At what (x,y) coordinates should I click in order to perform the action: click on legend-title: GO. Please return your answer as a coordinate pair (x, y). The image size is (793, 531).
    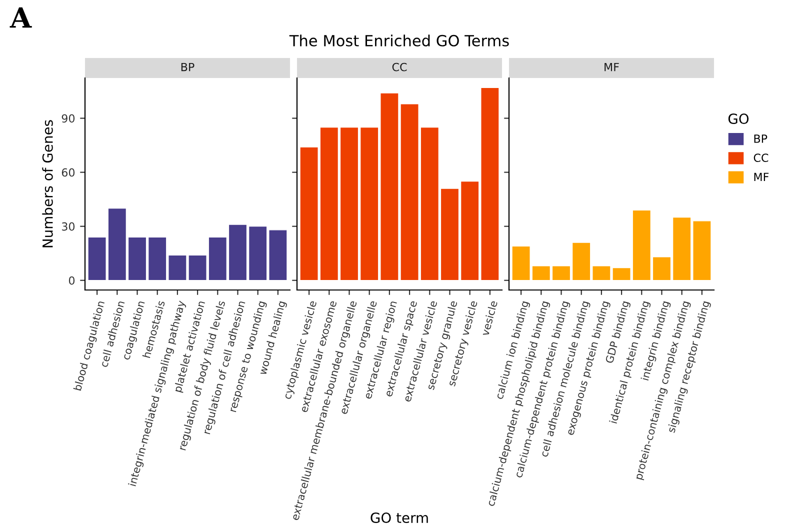
    Looking at the image, I should click on (738, 119).